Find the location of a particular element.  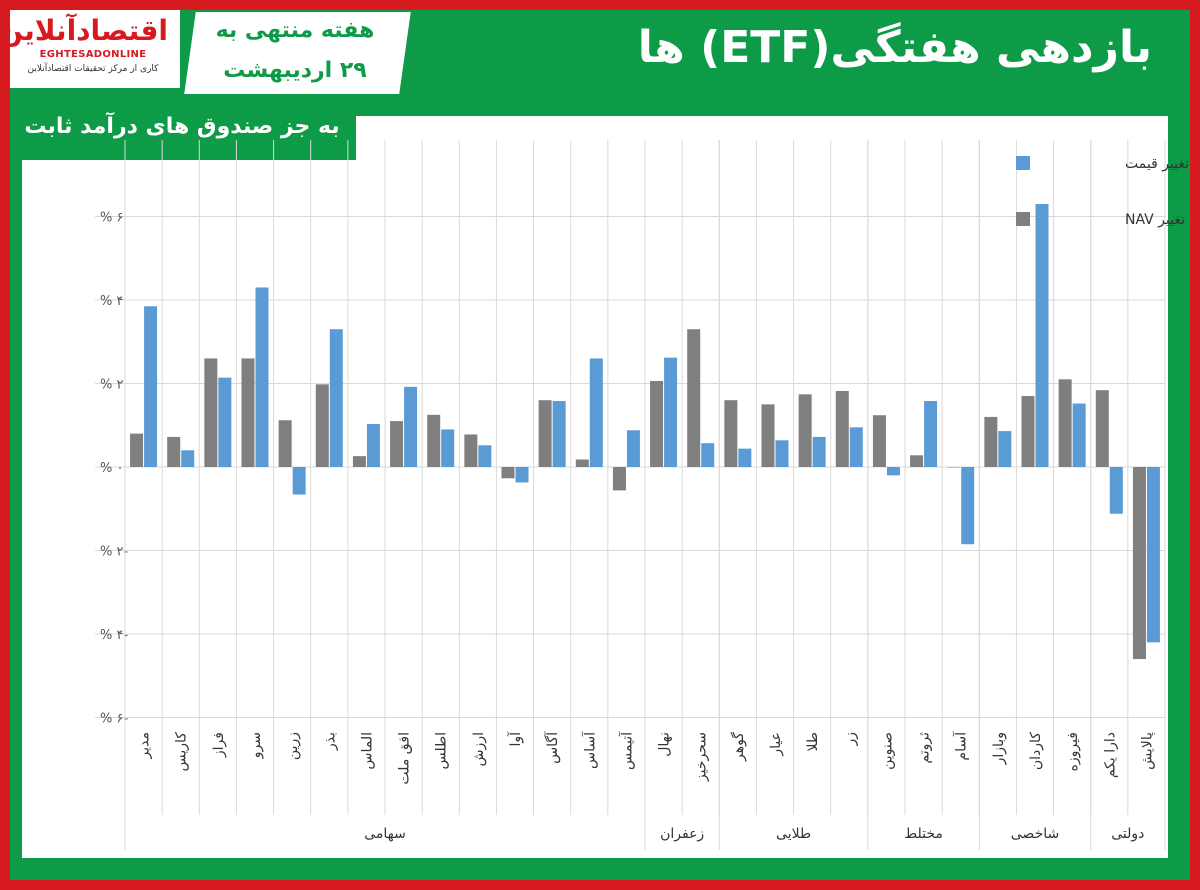

category-label: زرین is located at coordinates (293, 746).